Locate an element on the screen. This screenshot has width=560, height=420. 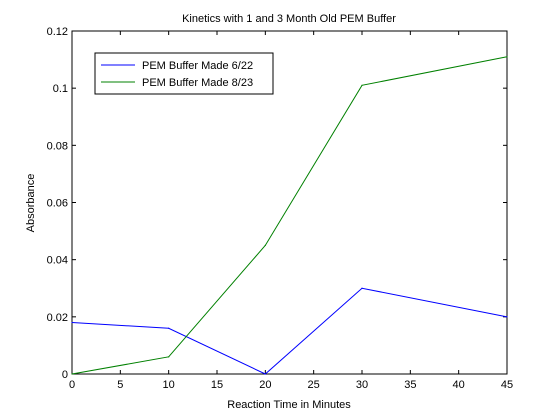
x-tick-label: 45 is located at coordinates (507, 385).